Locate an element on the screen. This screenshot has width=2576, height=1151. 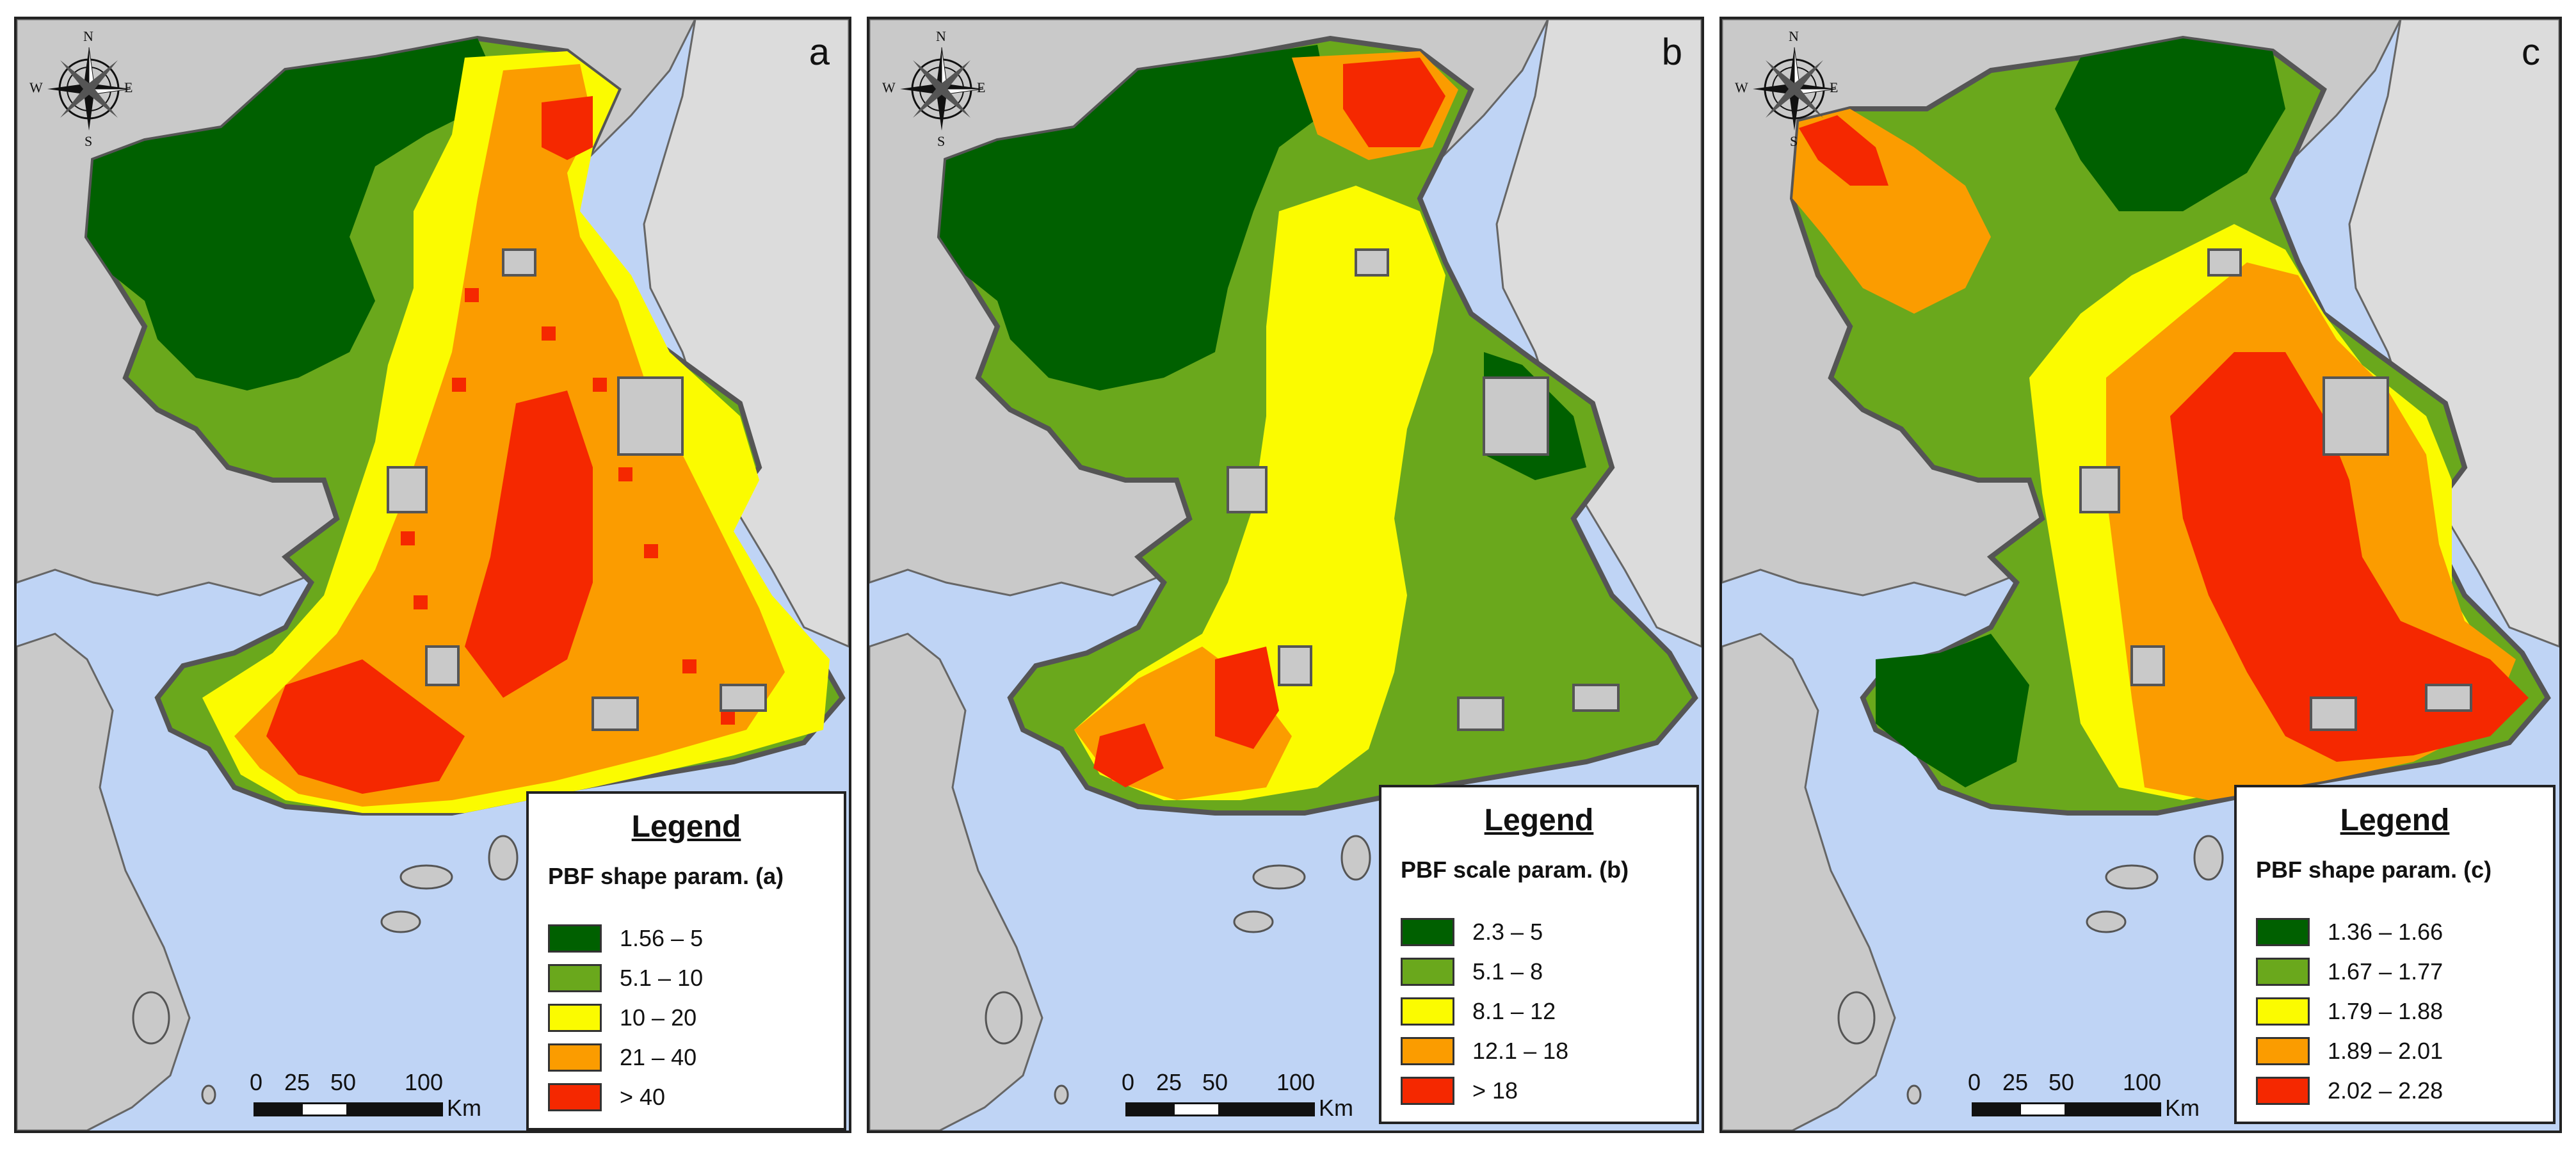
legend-item-label: 2.02 – 2.28 is located at coordinates (2385, 1091).